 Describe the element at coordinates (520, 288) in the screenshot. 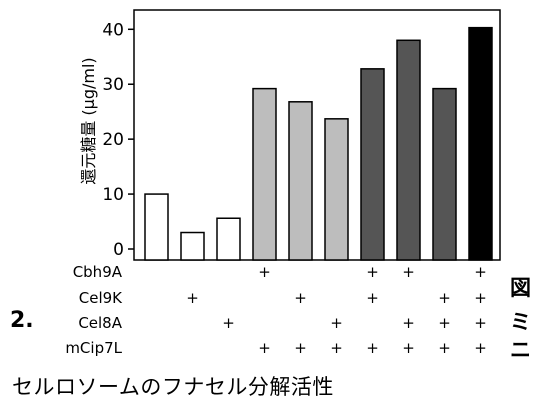

I see `figure-title-char-1: 図` at that location.